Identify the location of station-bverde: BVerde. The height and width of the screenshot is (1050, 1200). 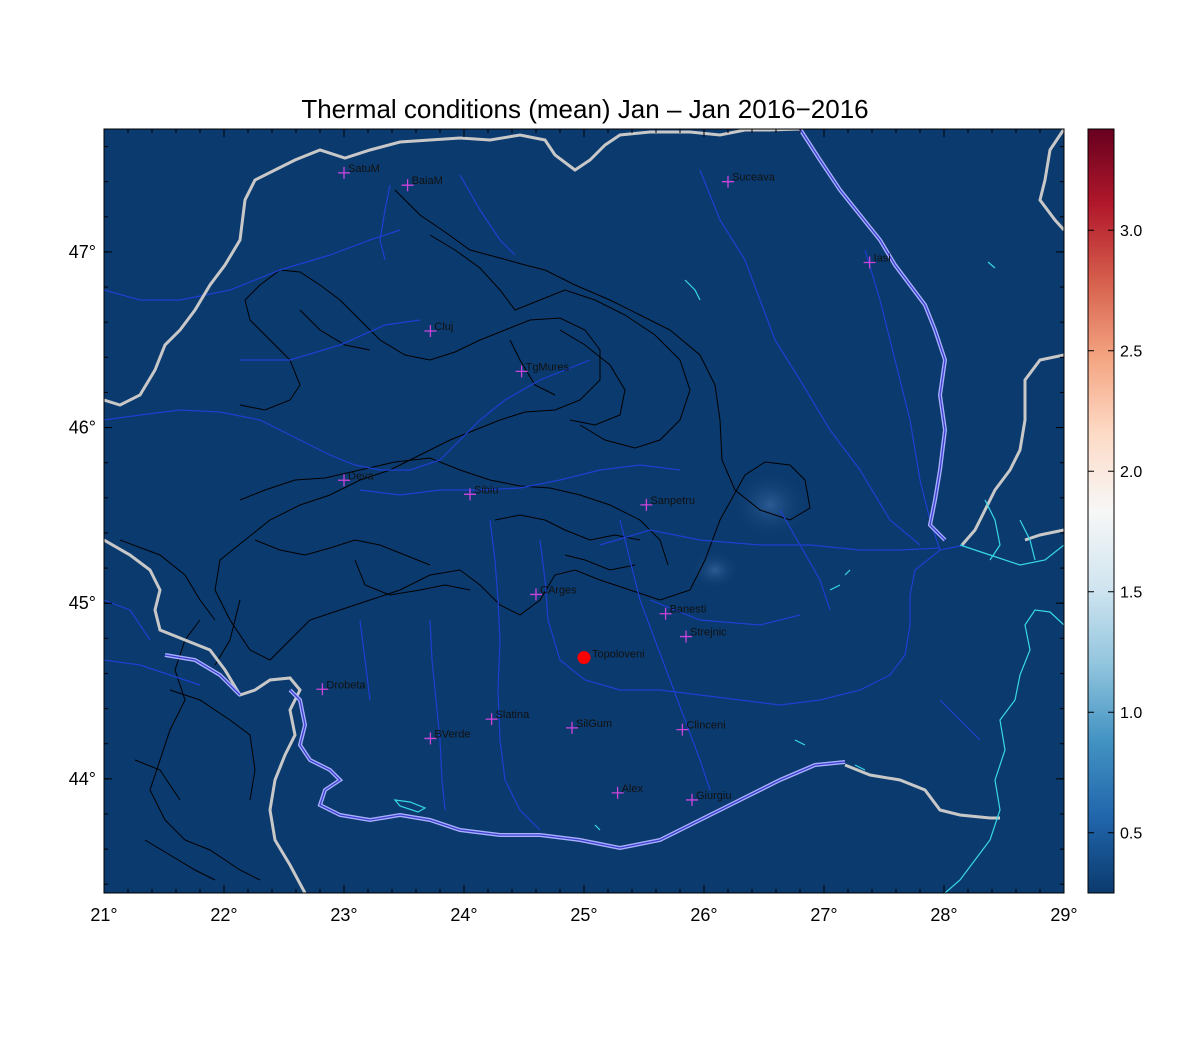
(447, 736).